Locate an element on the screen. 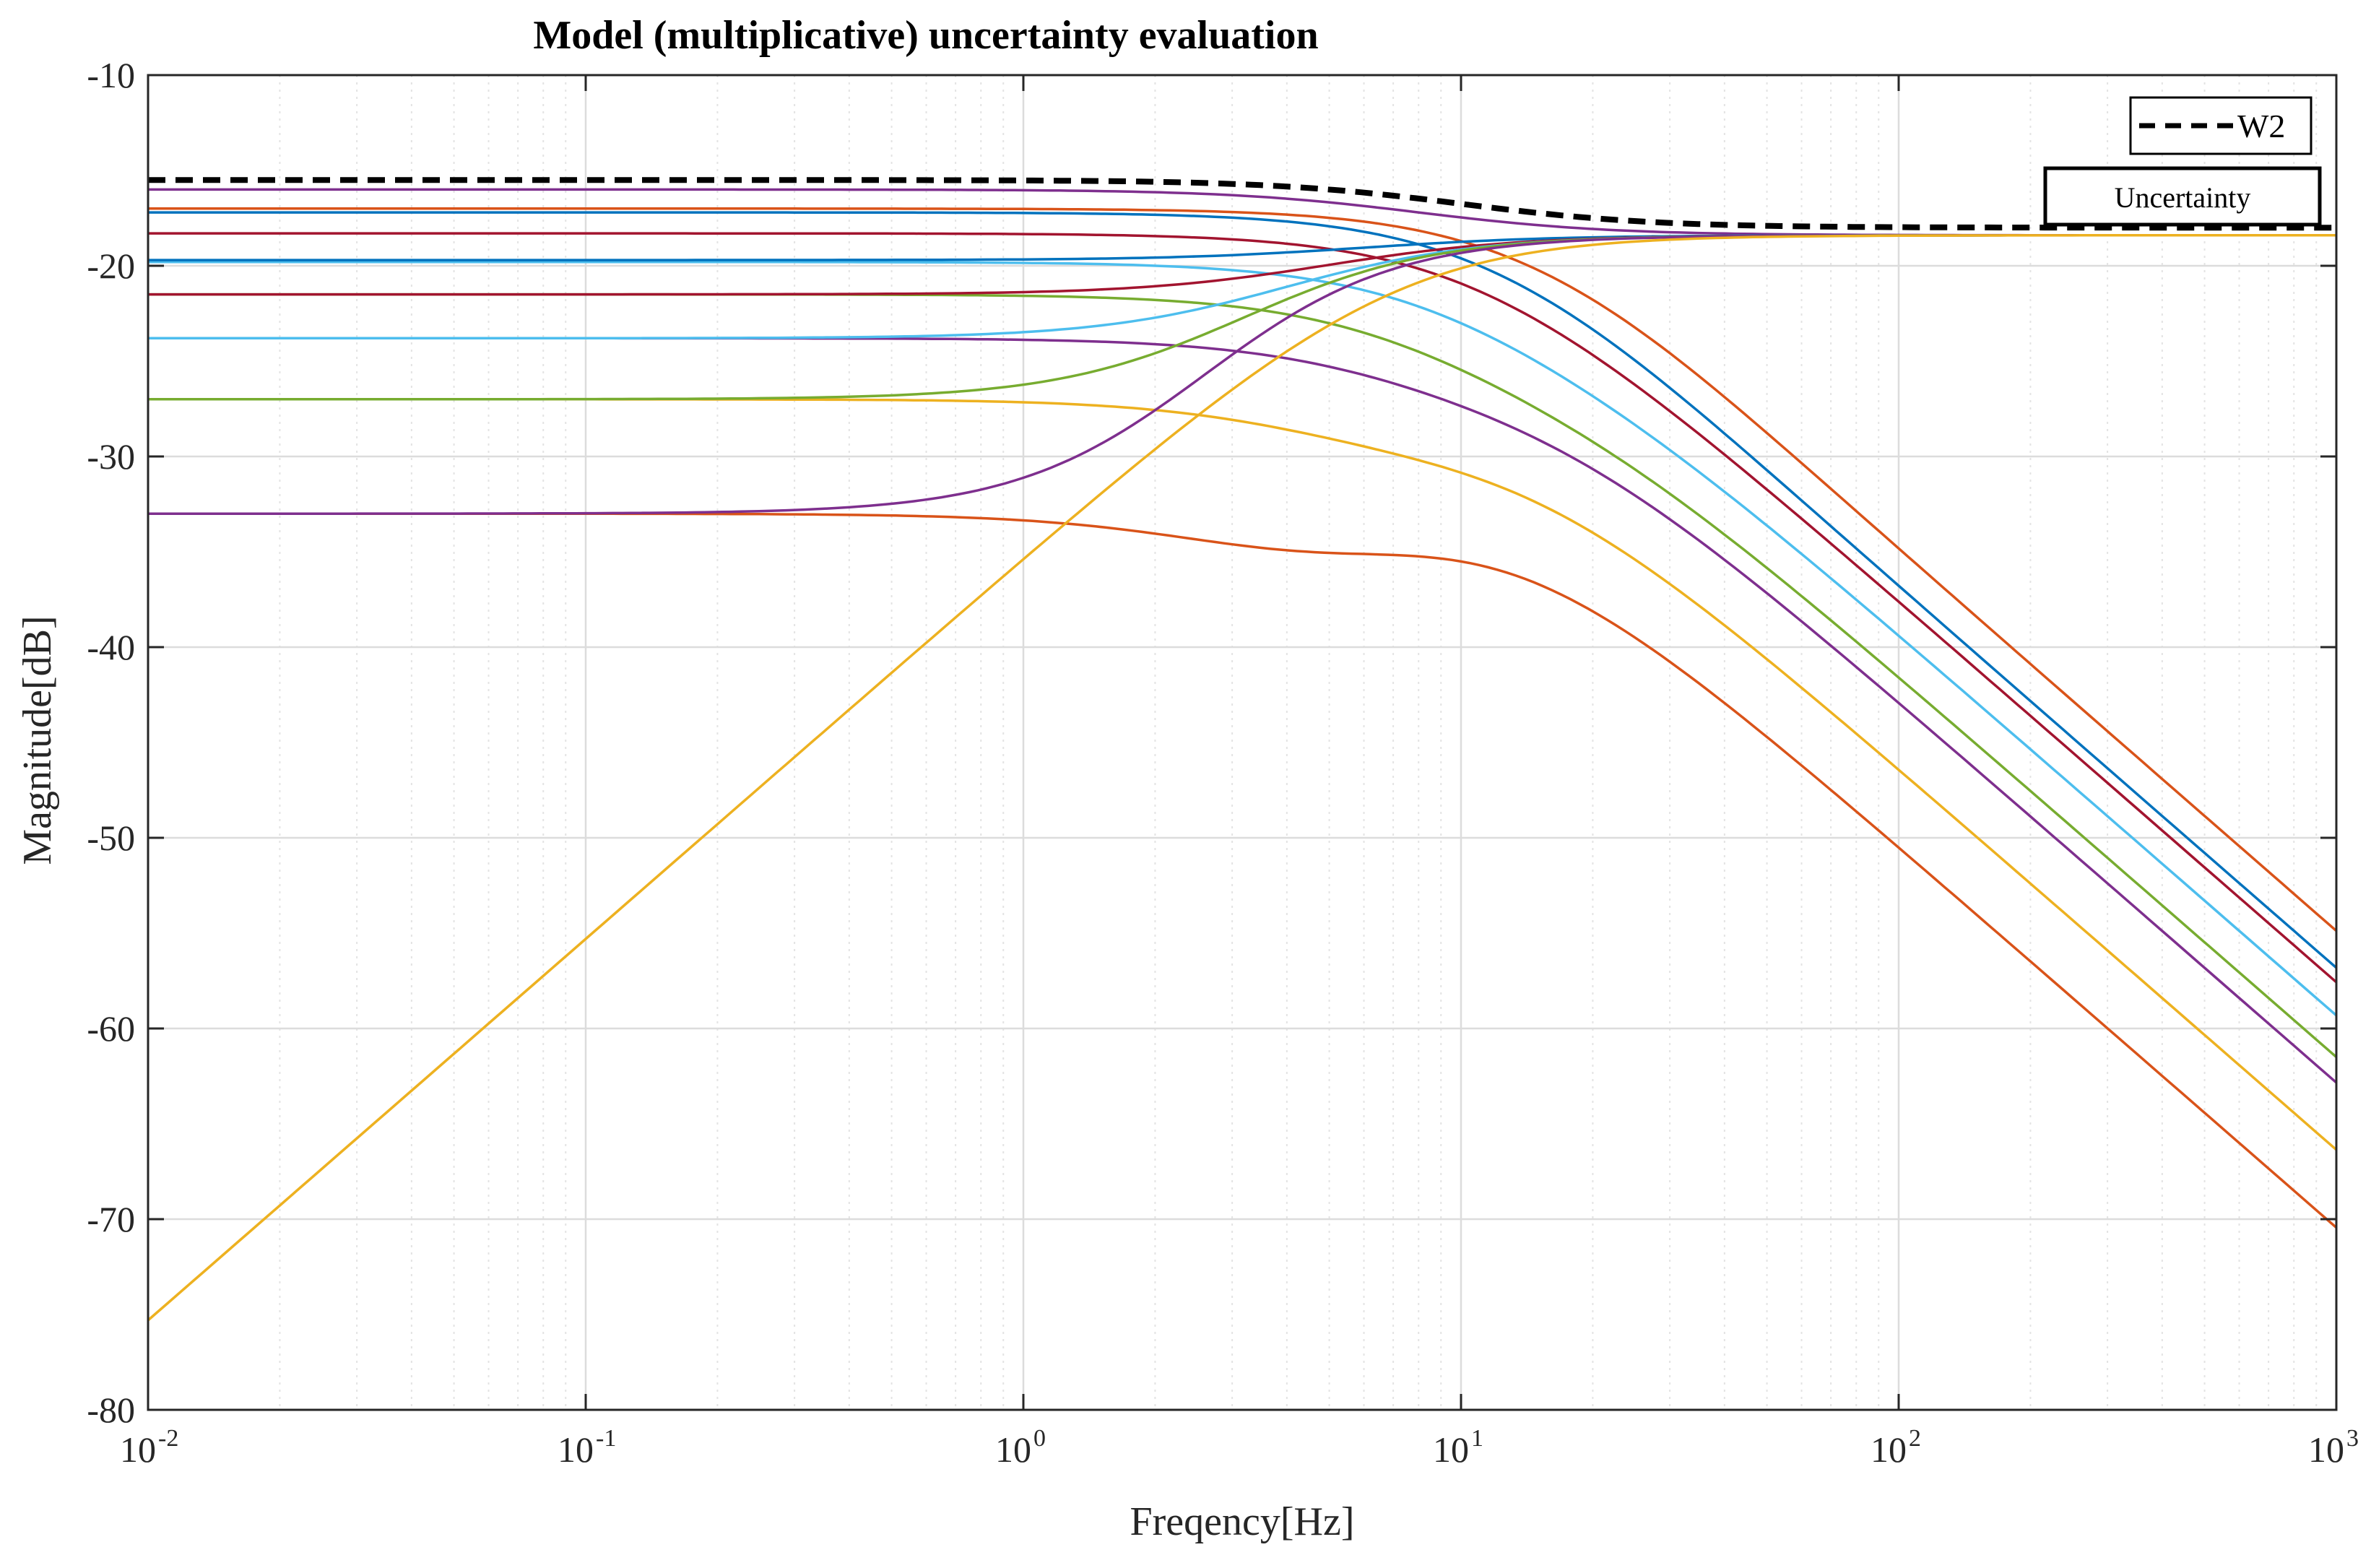 The image size is (2371, 1568). legend-label-uncertainty: Uncertainty is located at coordinates (2183, 197).